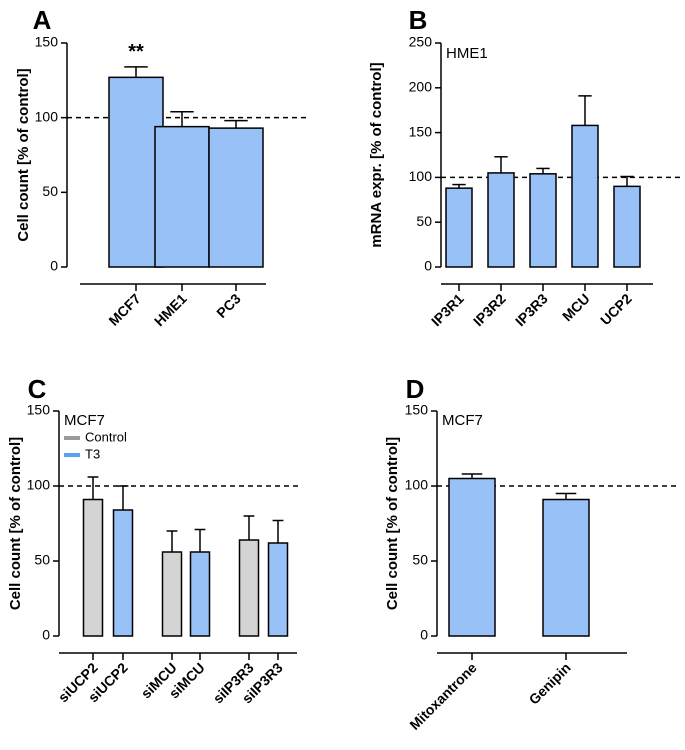 This screenshot has width=685, height=750. Describe the element at coordinates (39, 485) in the screenshot. I see `panel-c-ytick-label: 100` at that location.